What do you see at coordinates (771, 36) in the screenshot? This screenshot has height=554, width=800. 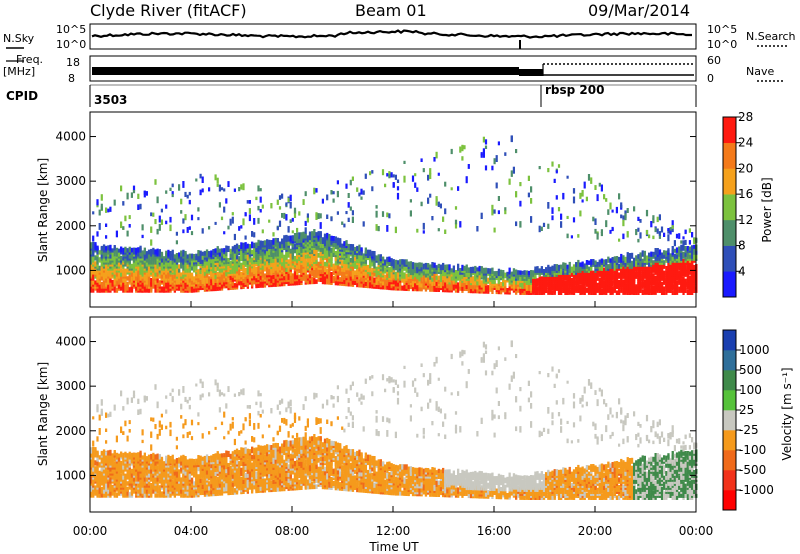 I see `nsearch-label: N.Search` at bounding box center [771, 36].